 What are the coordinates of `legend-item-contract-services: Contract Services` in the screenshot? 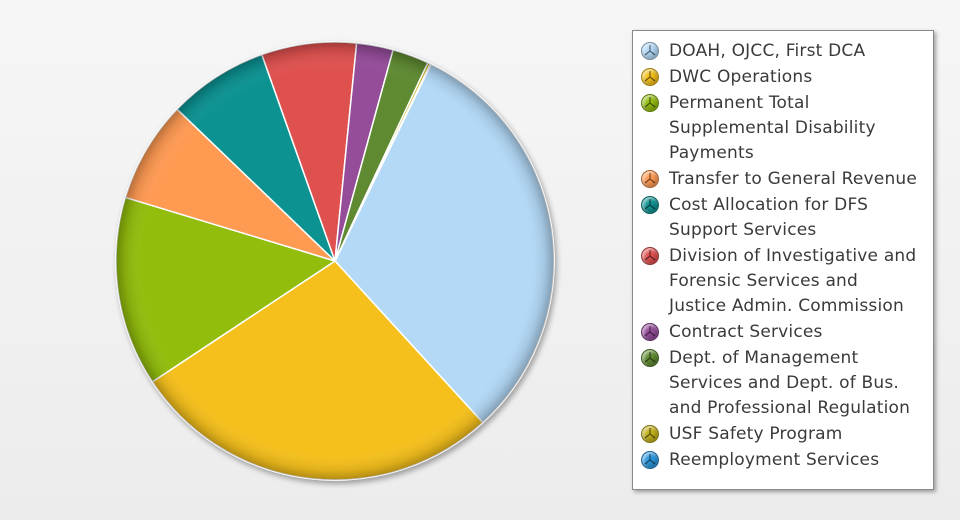 It's located at (784, 332).